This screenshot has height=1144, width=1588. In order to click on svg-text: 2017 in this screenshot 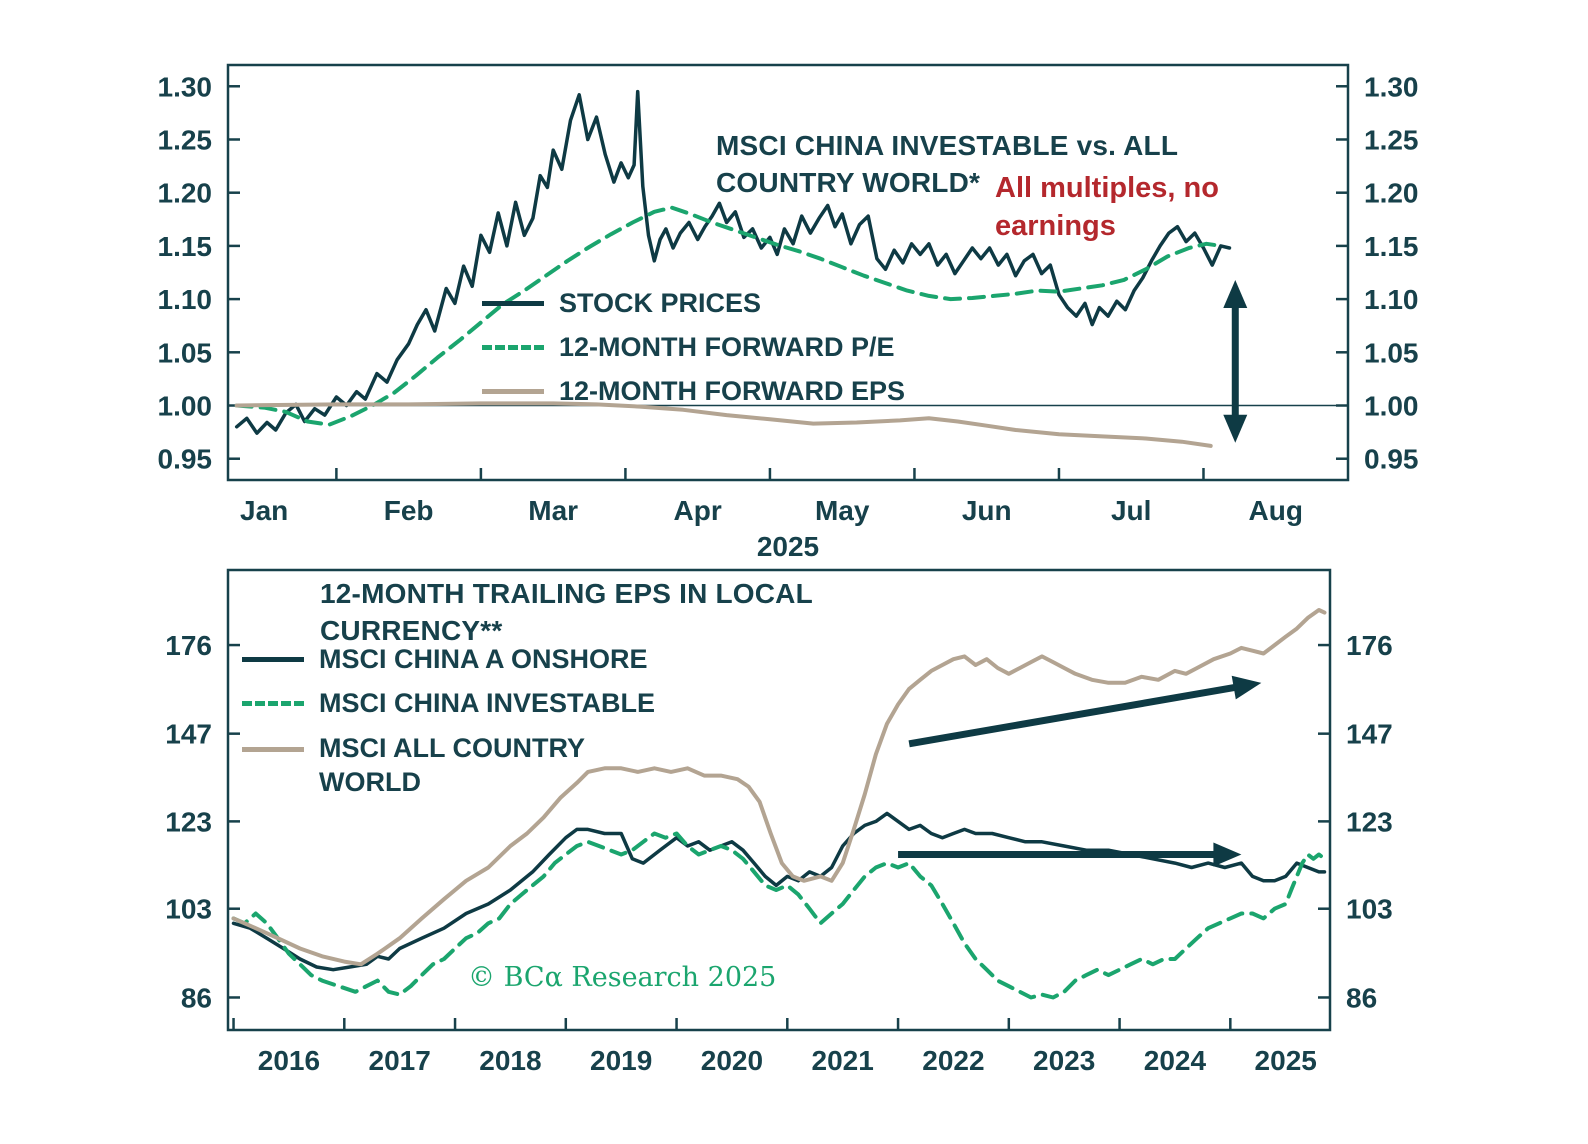, I will do `click(400, 1060)`.